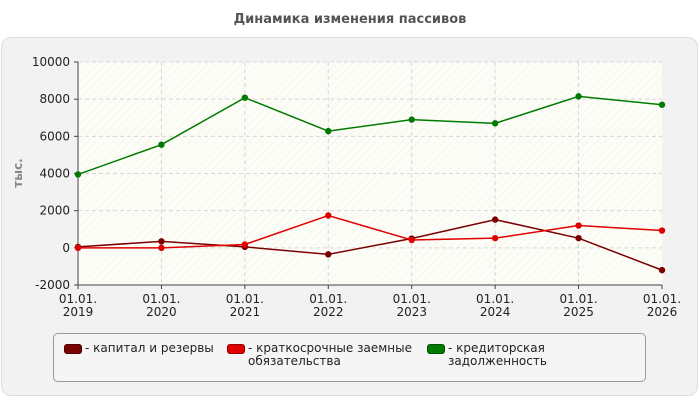 The width and height of the screenshot is (700, 400). Describe the element at coordinates (78, 305) in the screenshot. I see `x-tick-label: 01.01. 2019` at that location.